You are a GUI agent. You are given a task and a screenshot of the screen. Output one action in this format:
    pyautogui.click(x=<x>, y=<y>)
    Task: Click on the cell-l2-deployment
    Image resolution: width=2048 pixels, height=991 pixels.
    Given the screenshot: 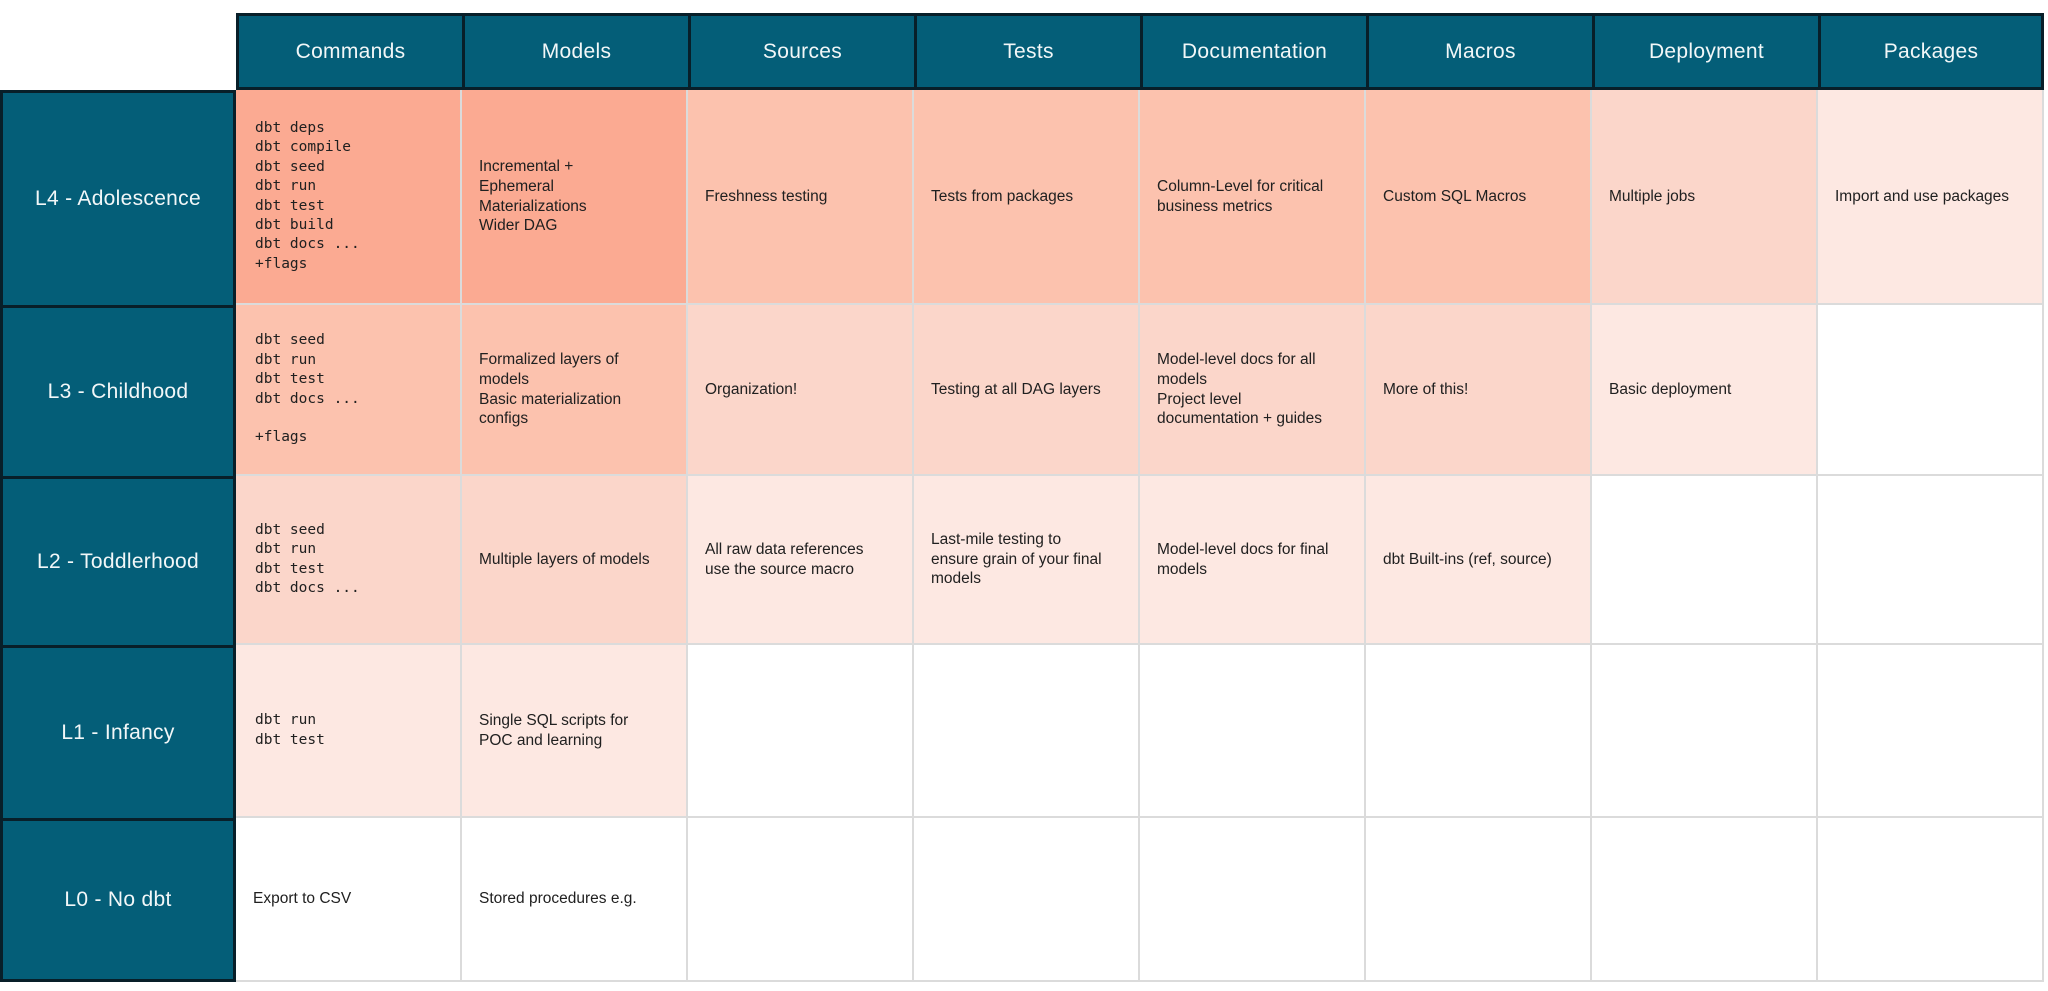 What is the action you would take?
    pyautogui.click(x=1705, y=560)
    